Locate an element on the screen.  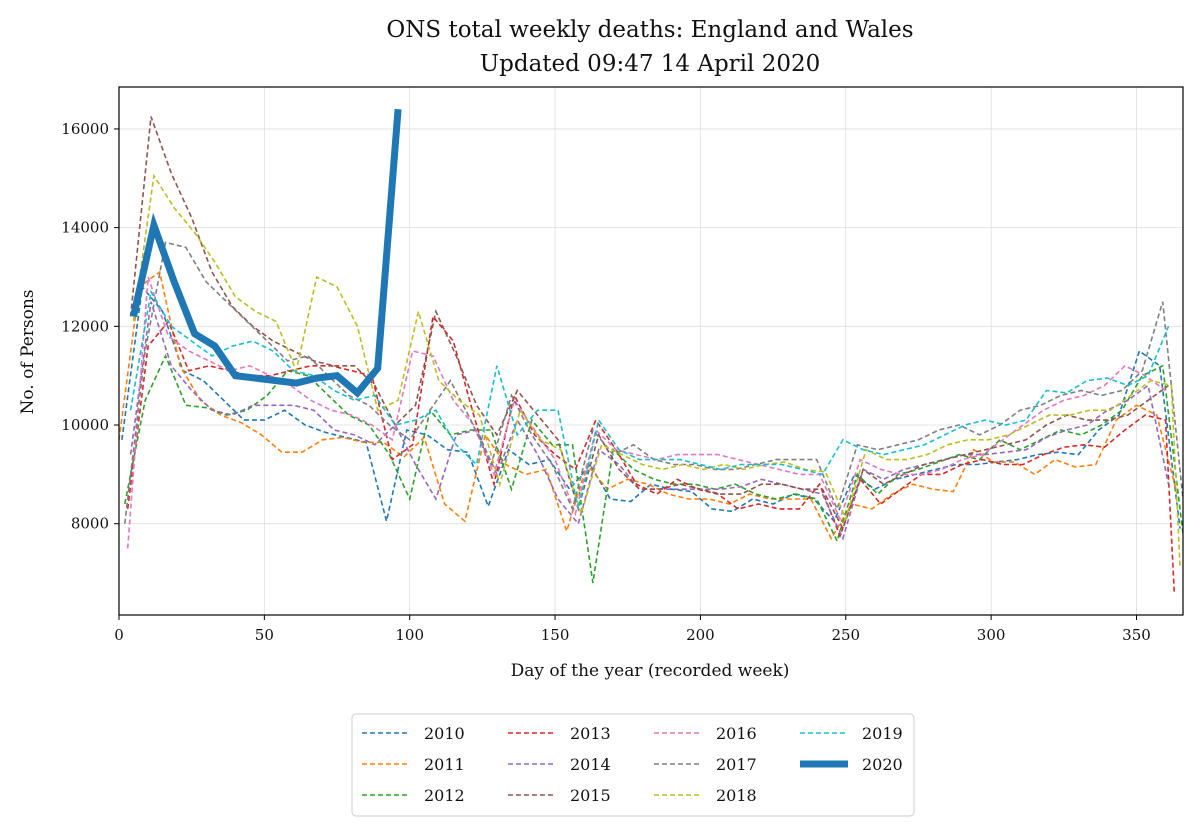
chart-subtitle: Updated 09:47 14 April 2020 is located at coordinates (650, 64).